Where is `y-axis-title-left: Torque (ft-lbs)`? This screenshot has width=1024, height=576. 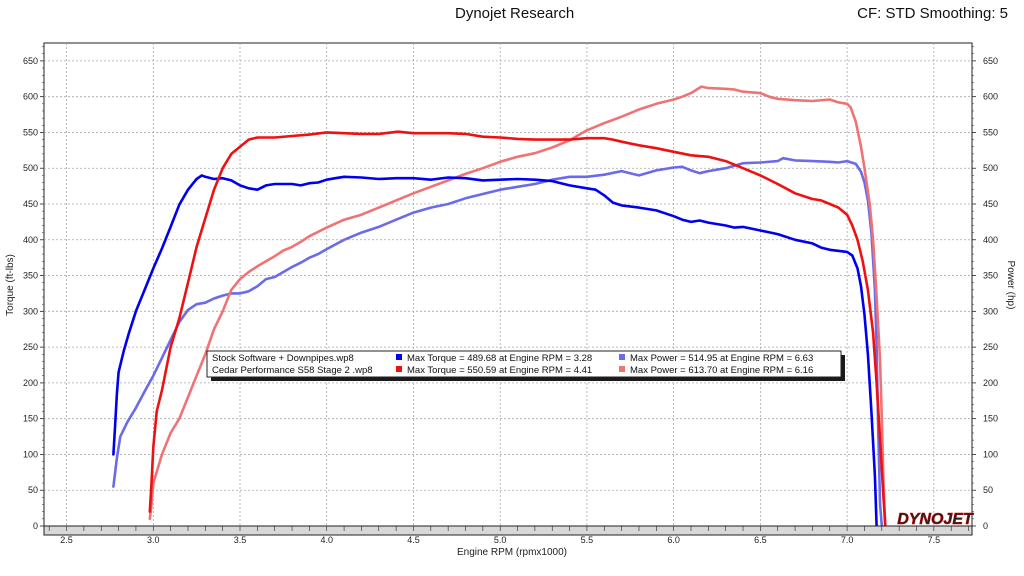 y-axis-title-left: Torque (ft-lbs) is located at coordinates (10, 285).